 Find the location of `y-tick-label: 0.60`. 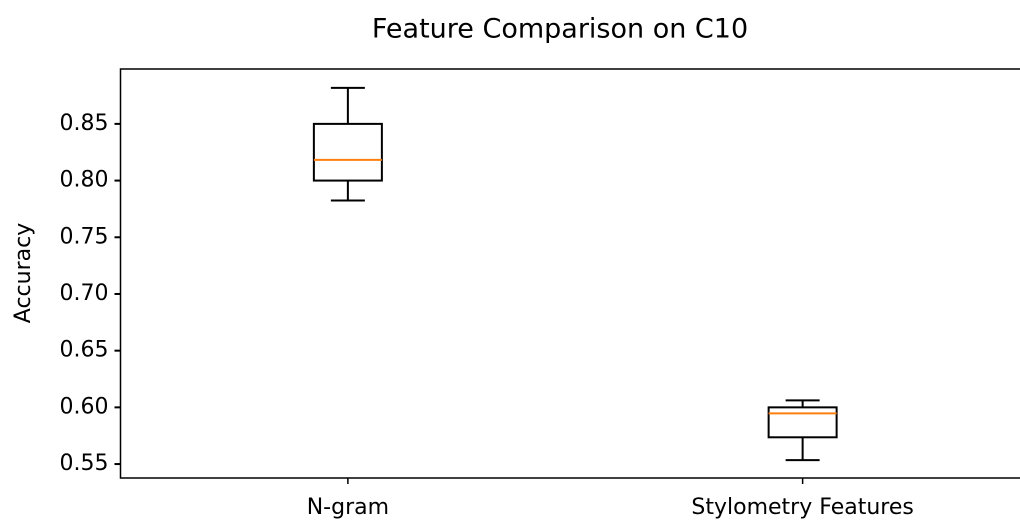

y-tick-label: 0.60 is located at coordinates (84, 406).